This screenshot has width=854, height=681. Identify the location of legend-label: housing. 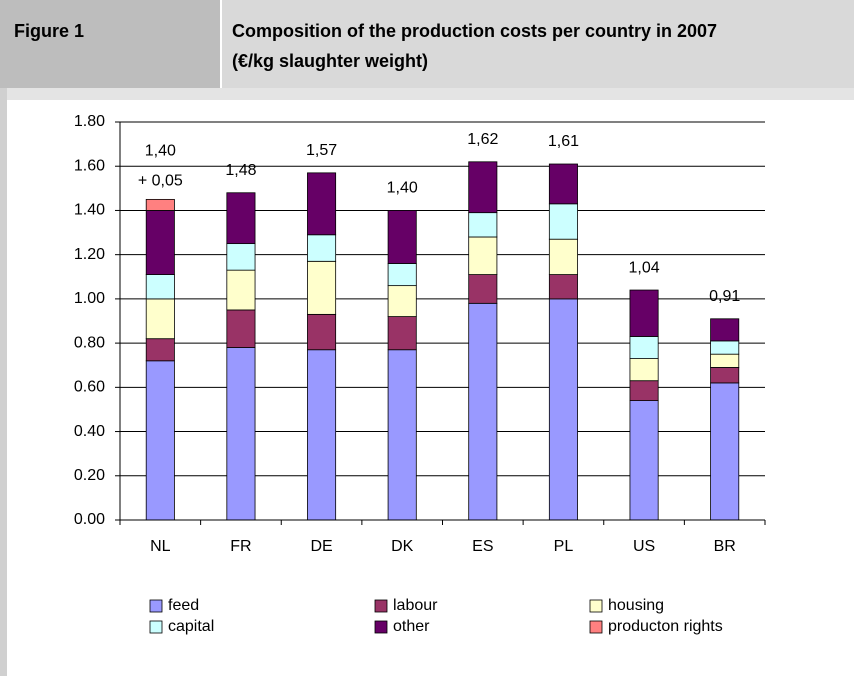
(636, 605).